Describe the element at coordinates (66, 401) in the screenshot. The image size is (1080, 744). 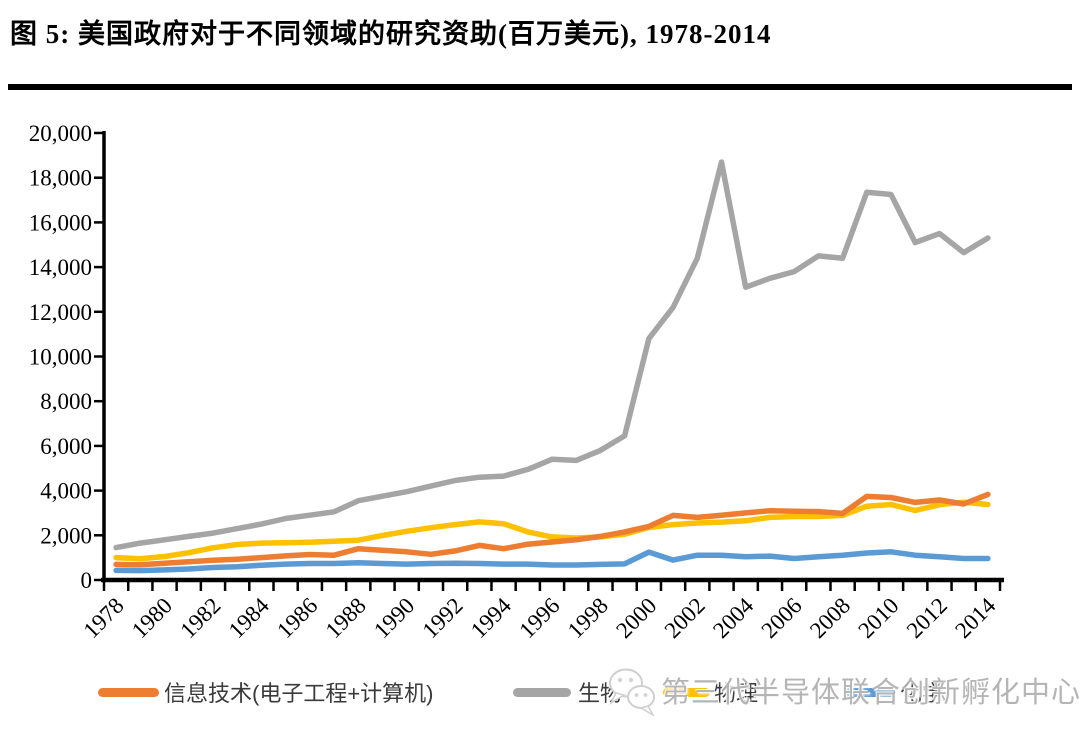
I see `y-tick-label: 8,000` at that location.